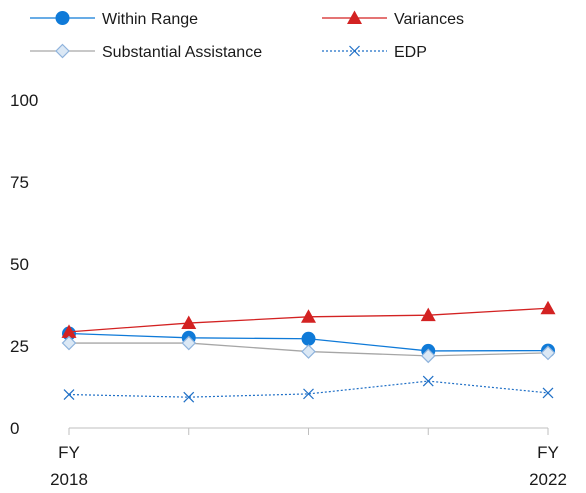 This screenshot has height=493, width=586. I want to click on y-tick-label: 50, so click(19, 264).